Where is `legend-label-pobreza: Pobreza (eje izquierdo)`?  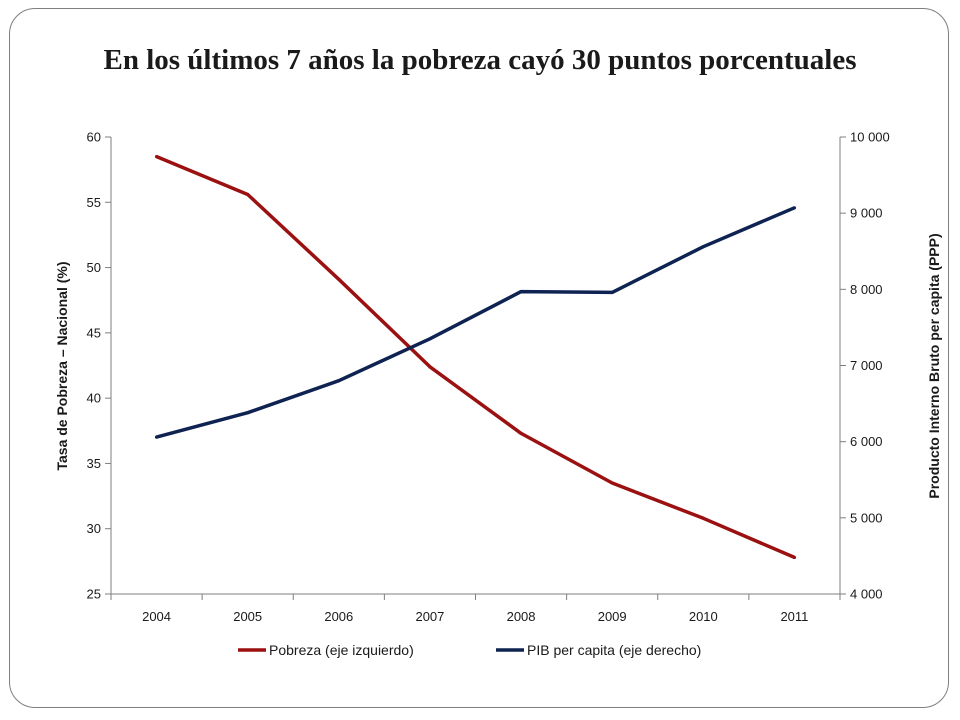
legend-label-pobreza: Pobreza (eje izquierdo) is located at coordinates (341, 650).